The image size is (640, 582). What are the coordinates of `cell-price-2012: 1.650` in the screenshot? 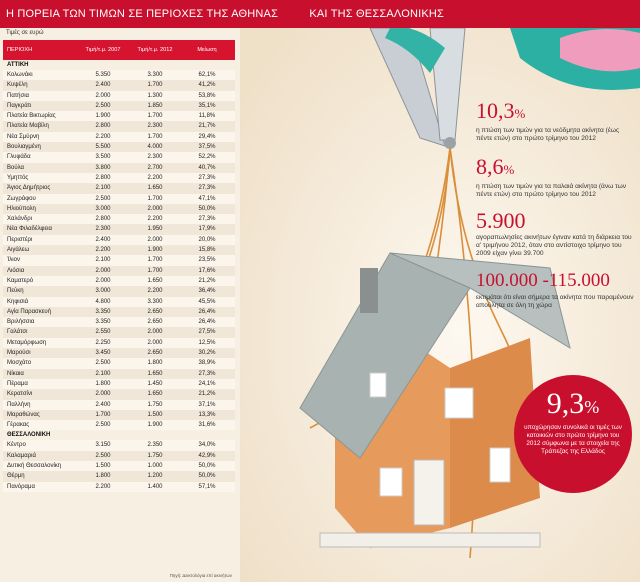 It's located at (155, 373).